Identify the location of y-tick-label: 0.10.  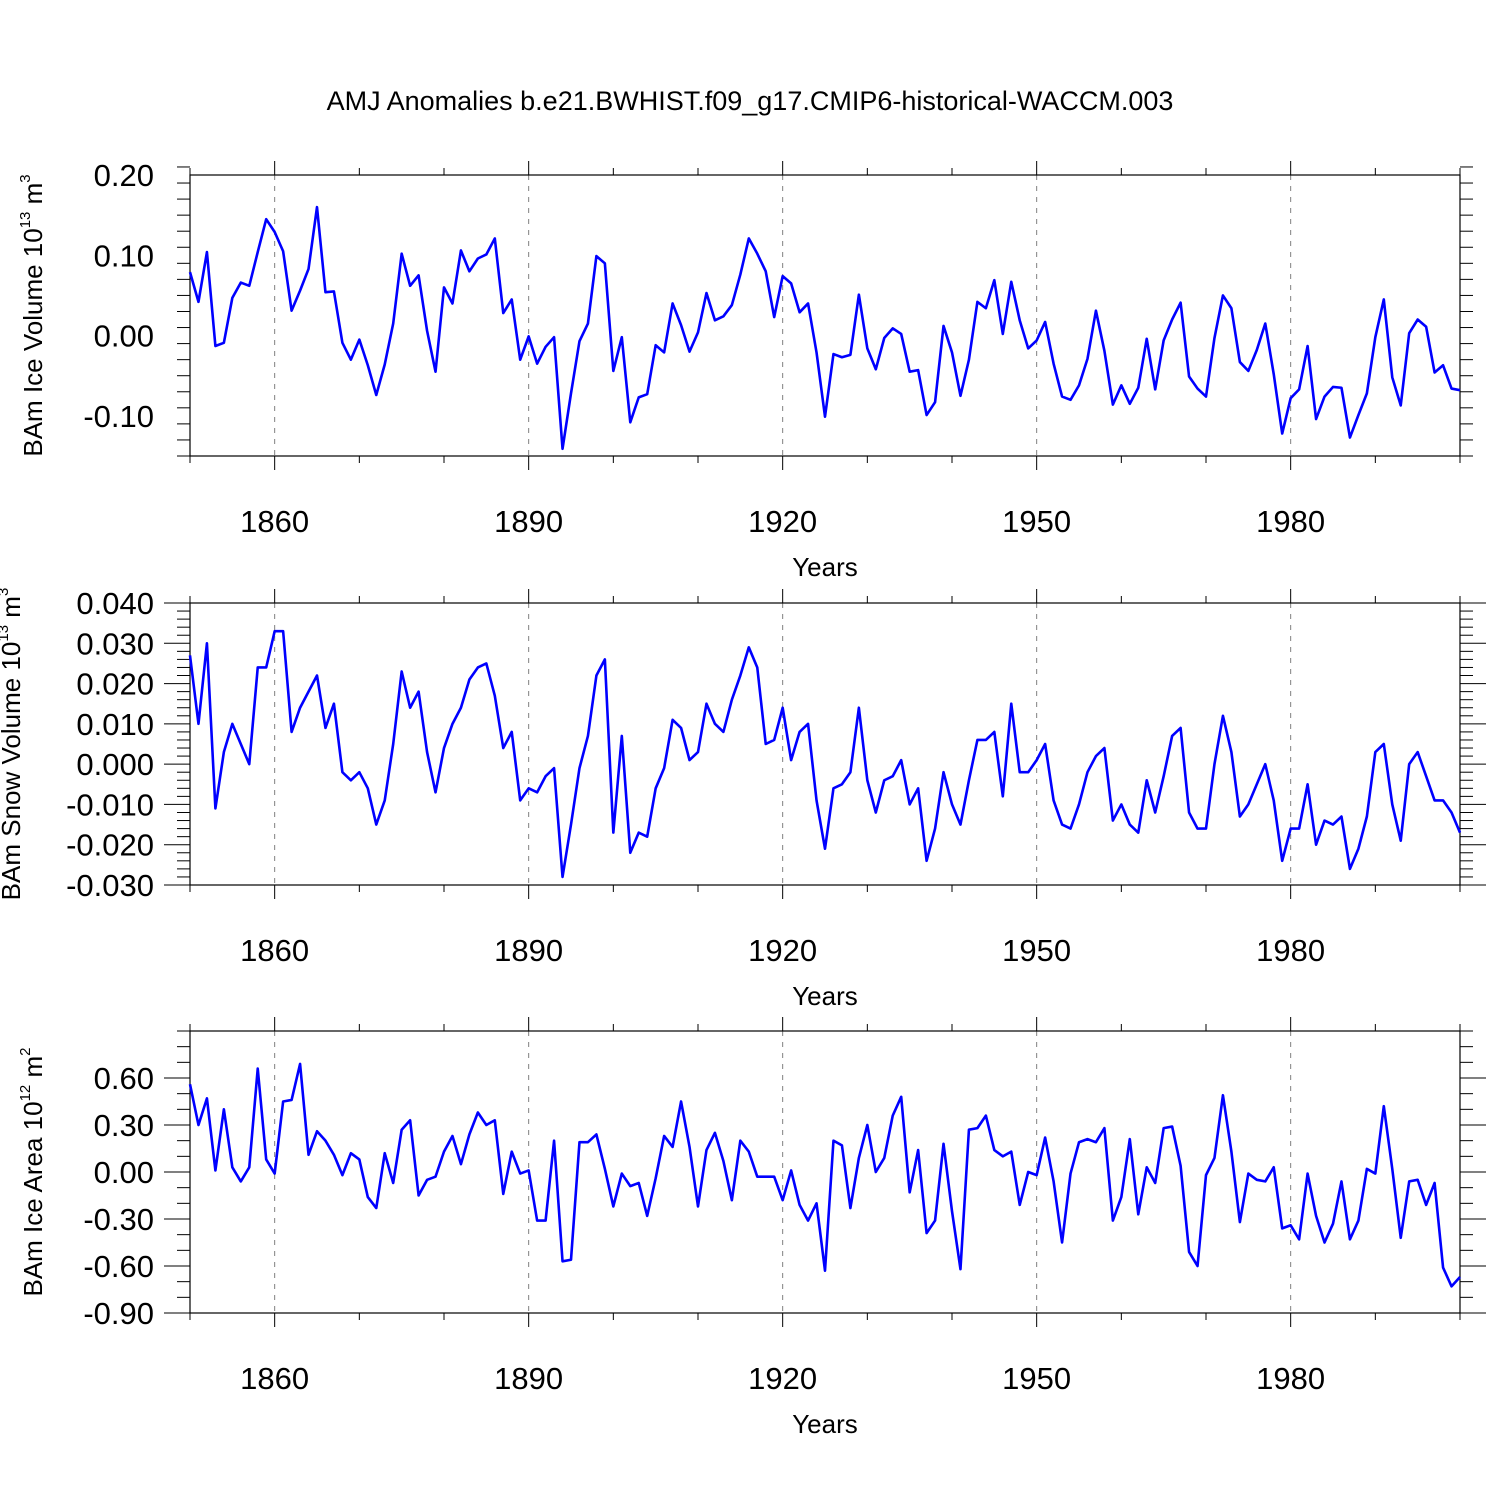
(124, 255).